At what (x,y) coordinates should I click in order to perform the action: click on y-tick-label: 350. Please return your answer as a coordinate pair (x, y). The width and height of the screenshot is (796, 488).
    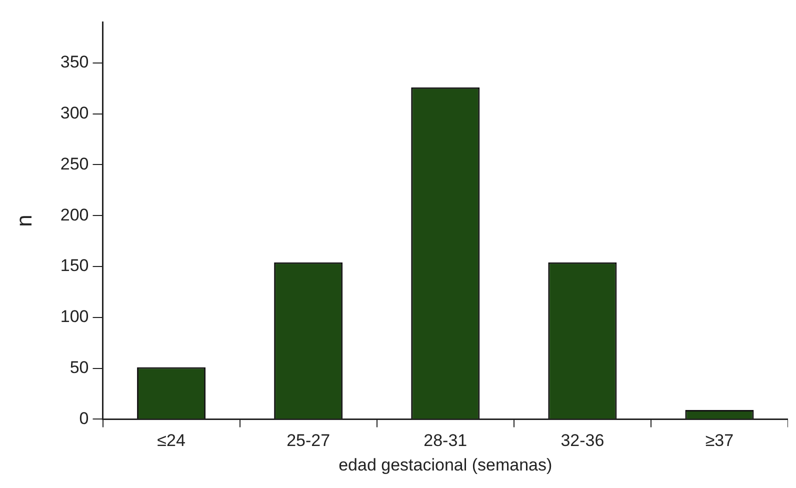
    Looking at the image, I should click on (74, 62).